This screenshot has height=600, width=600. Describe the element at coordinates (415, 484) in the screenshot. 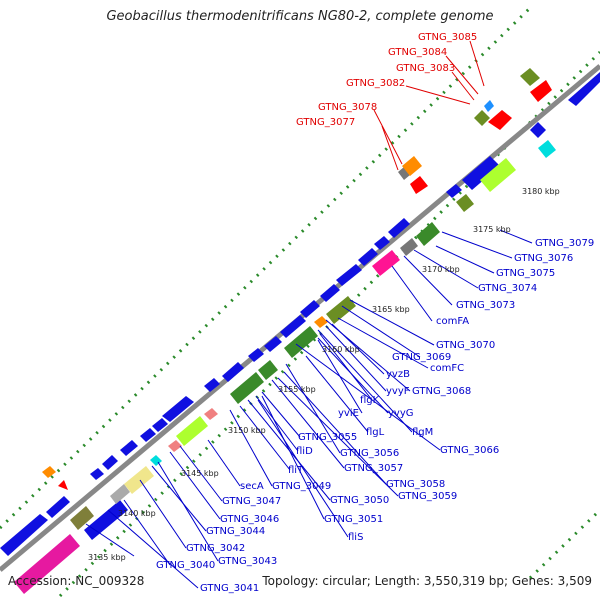

I see `gene-label: GTNG_3058` at that location.